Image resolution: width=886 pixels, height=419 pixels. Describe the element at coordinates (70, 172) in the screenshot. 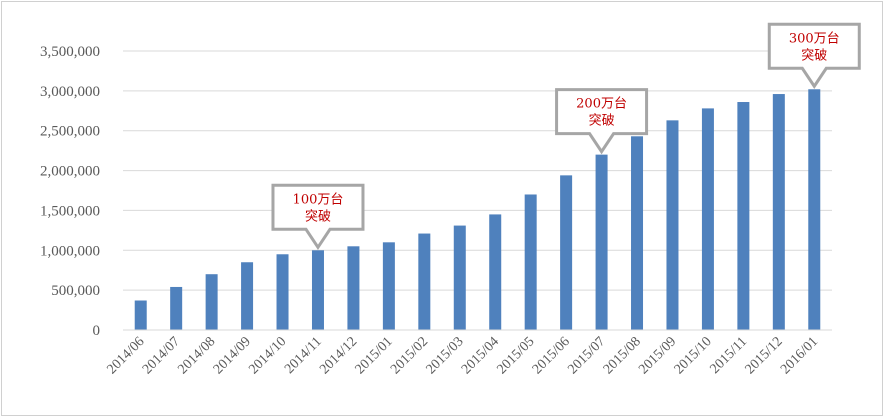

I see `y-tick-label: 2,000,000` at that location.